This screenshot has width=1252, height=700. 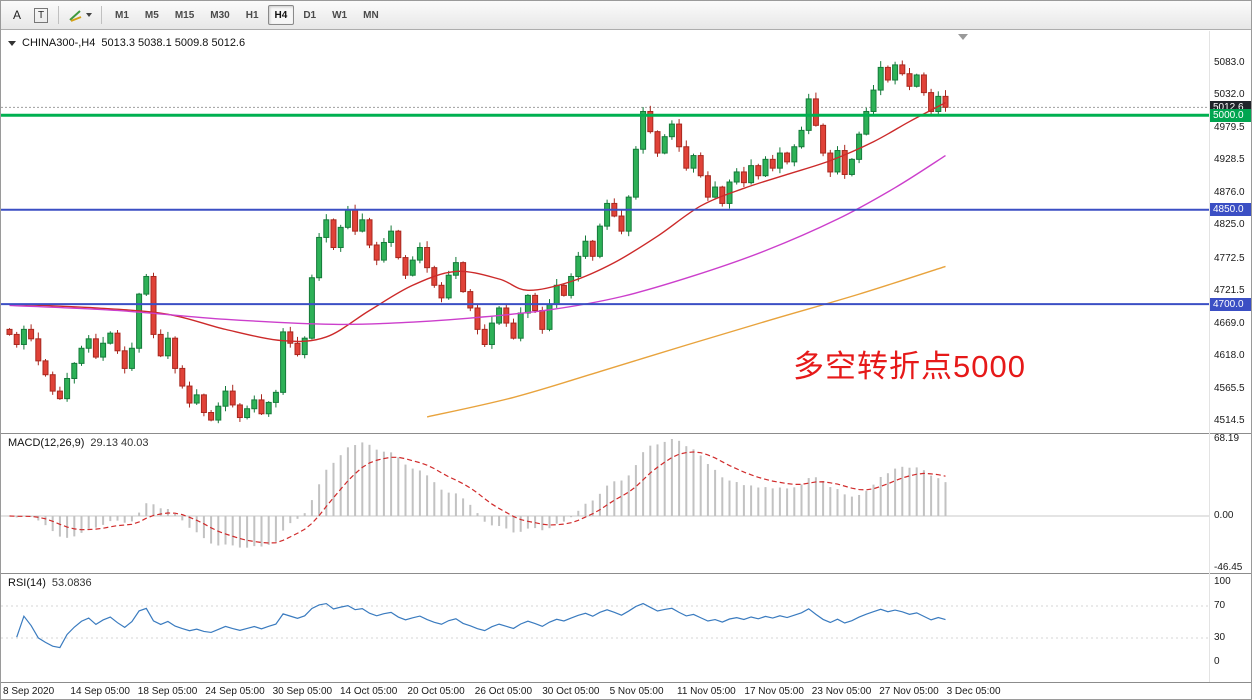 I want to click on time-axis-label: 23 Nov 05:00, so click(x=841, y=691).